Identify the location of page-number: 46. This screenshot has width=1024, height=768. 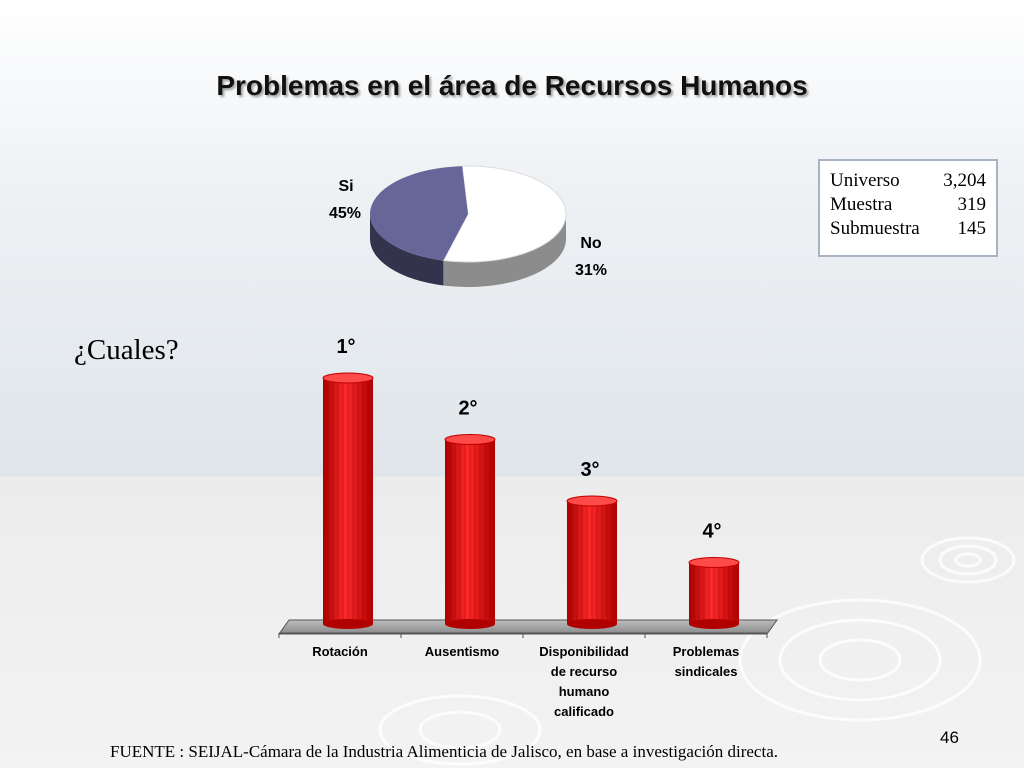
(949, 737).